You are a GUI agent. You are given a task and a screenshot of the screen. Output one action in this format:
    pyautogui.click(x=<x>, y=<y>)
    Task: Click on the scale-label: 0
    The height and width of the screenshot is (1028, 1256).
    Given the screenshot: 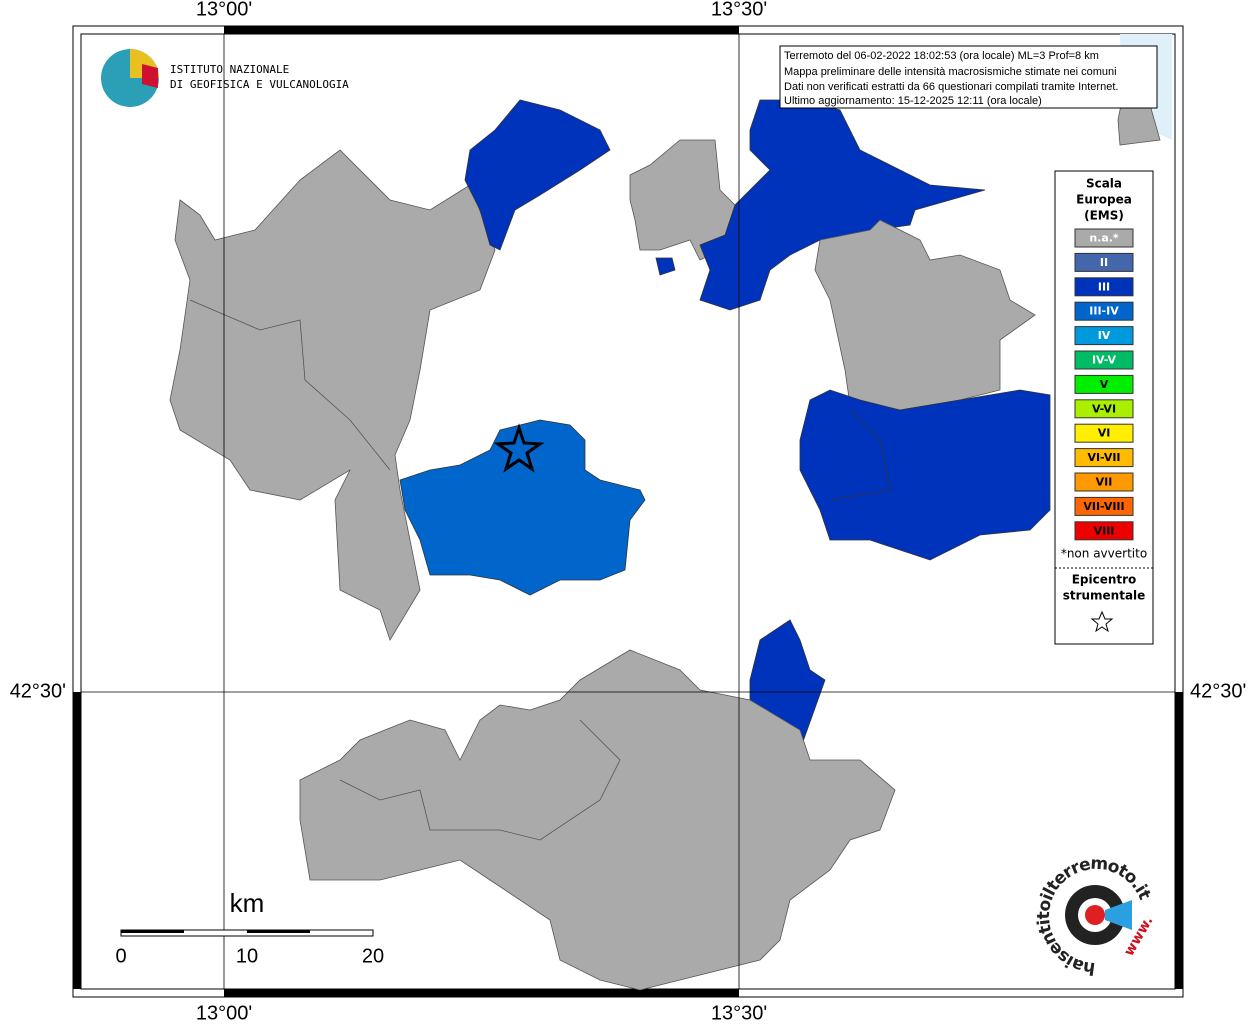 What is the action you would take?
    pyautogui.click(x=120, y=956)
    